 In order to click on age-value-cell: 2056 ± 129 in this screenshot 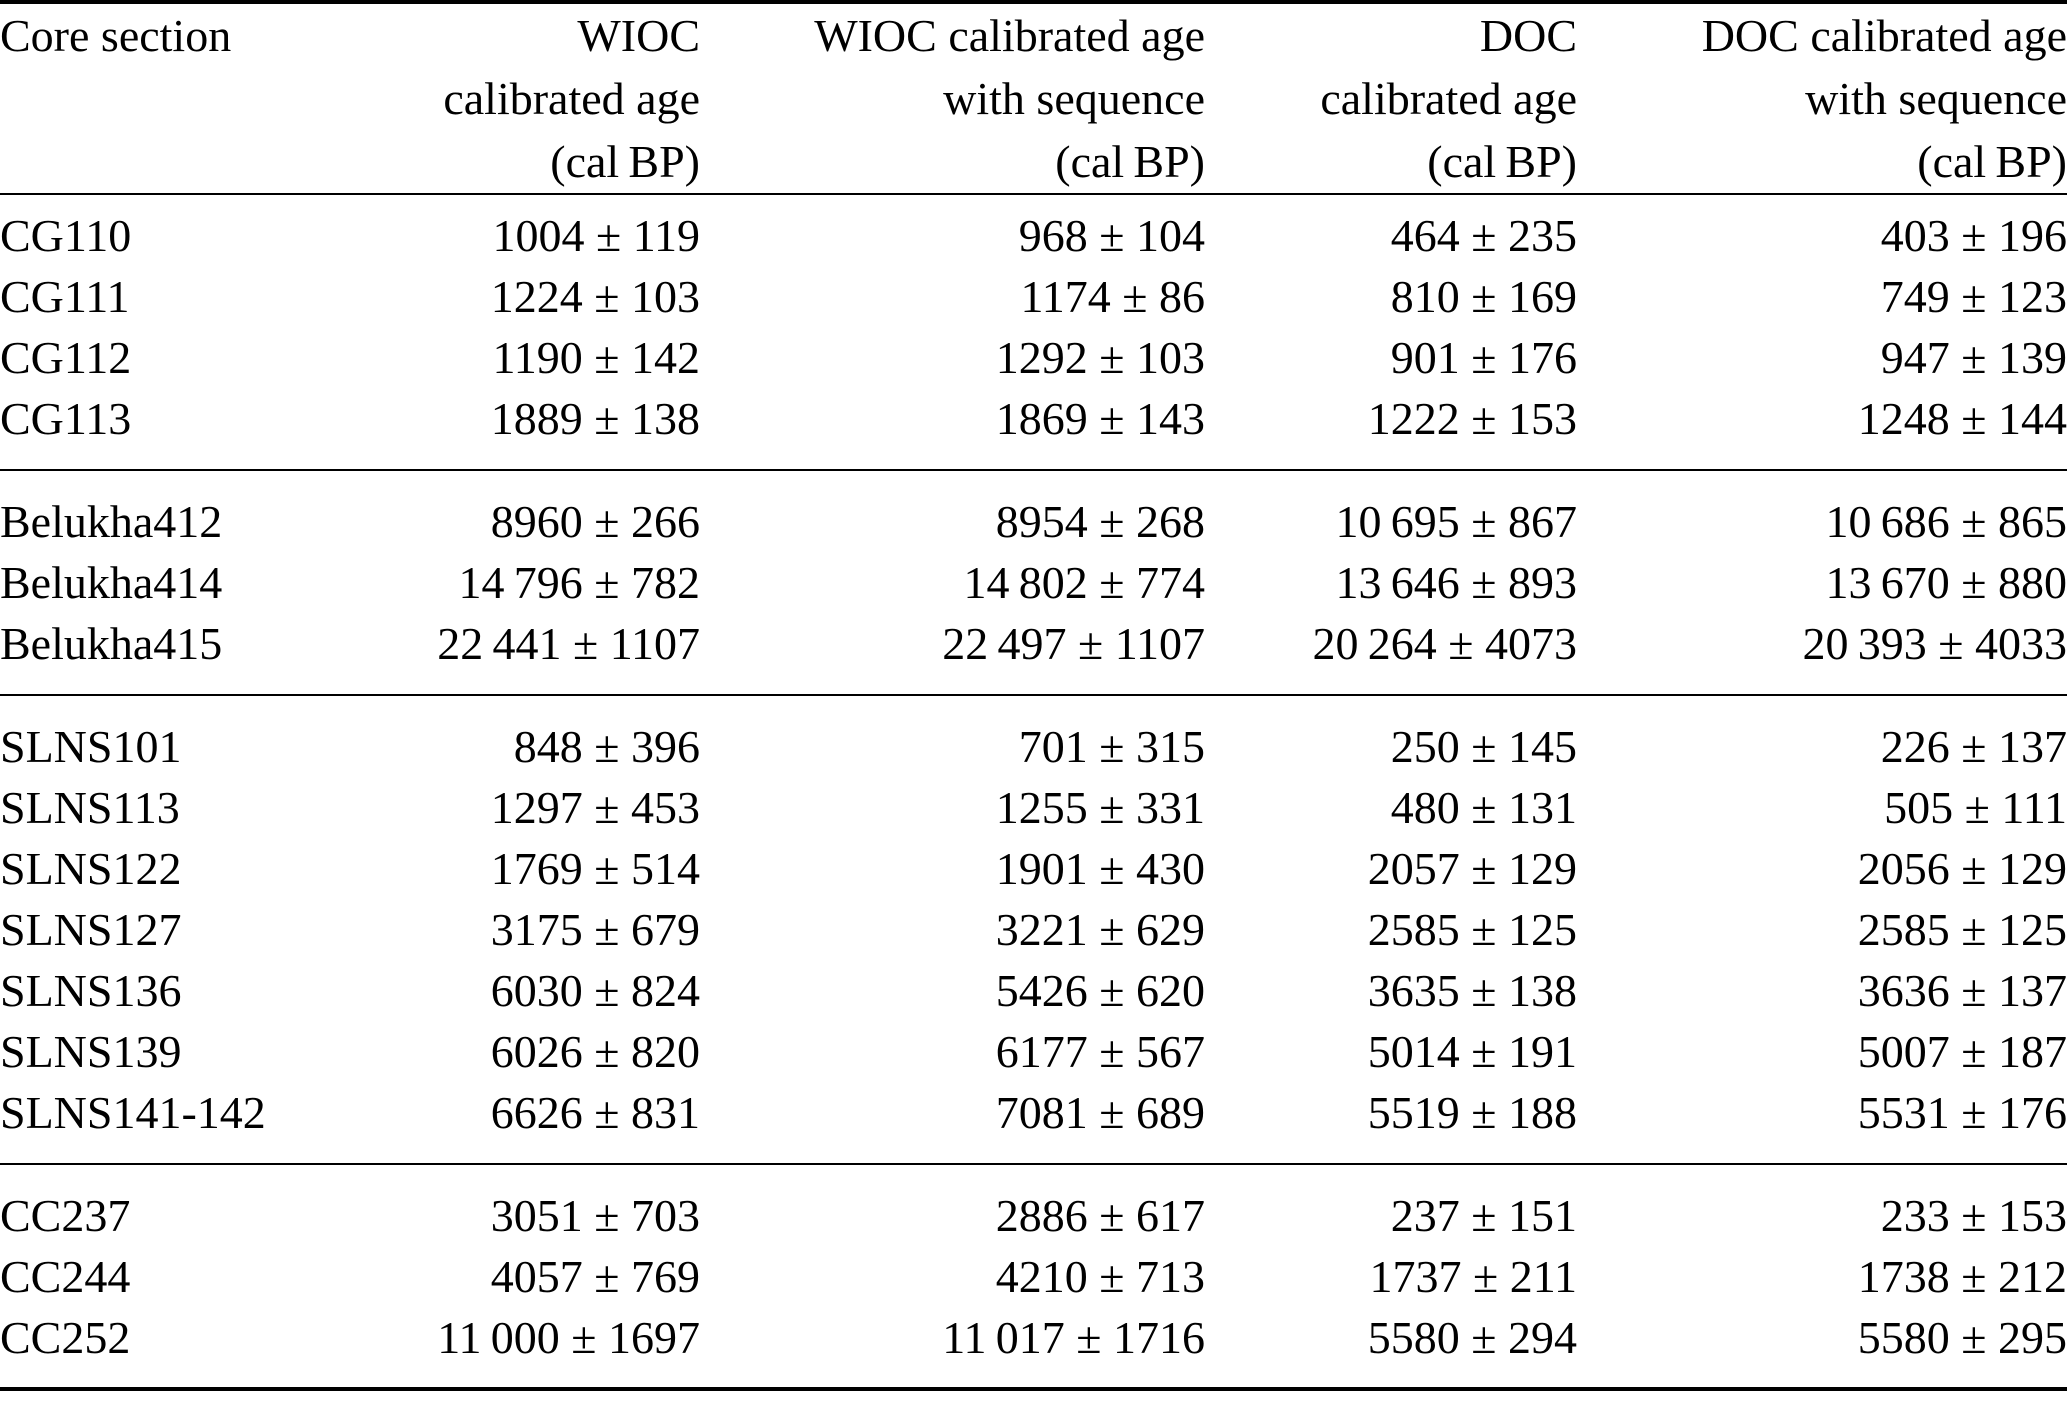, I will do `click(1962, 868)`.